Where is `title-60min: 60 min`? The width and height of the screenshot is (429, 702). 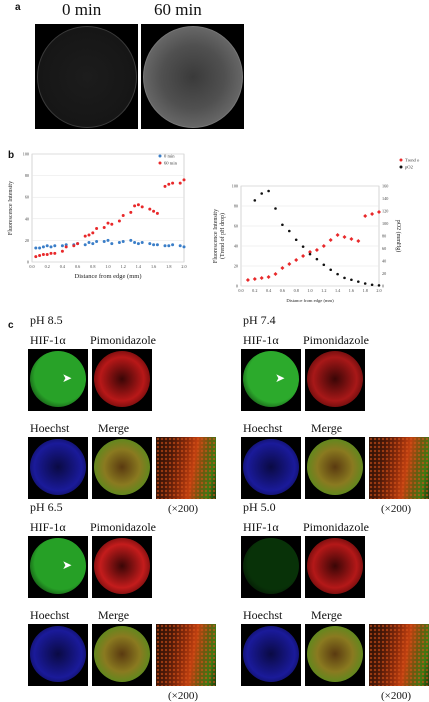 title-60min: 60 min is located at coordinates (178, 9).